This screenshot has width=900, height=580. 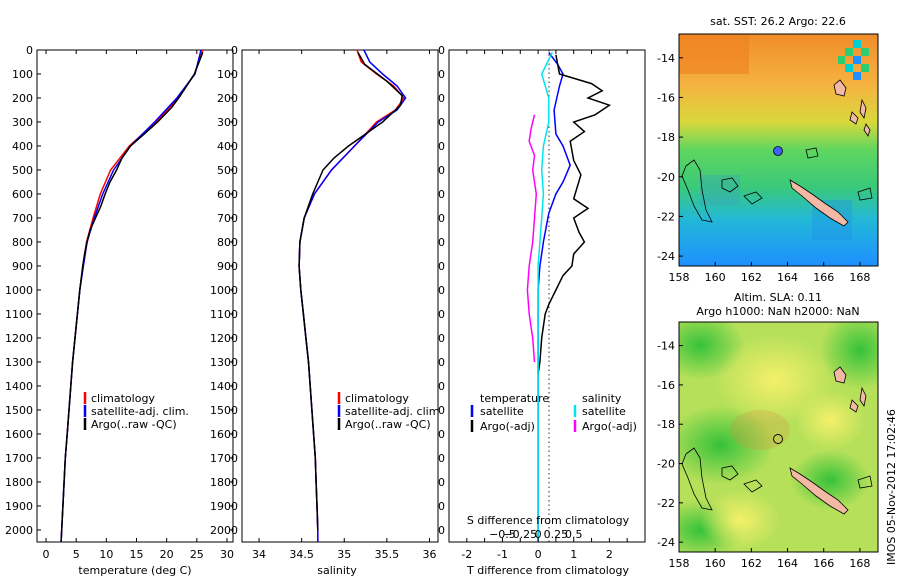 I want to click on lon-tick-label: 162, so click(x=751, y=277).